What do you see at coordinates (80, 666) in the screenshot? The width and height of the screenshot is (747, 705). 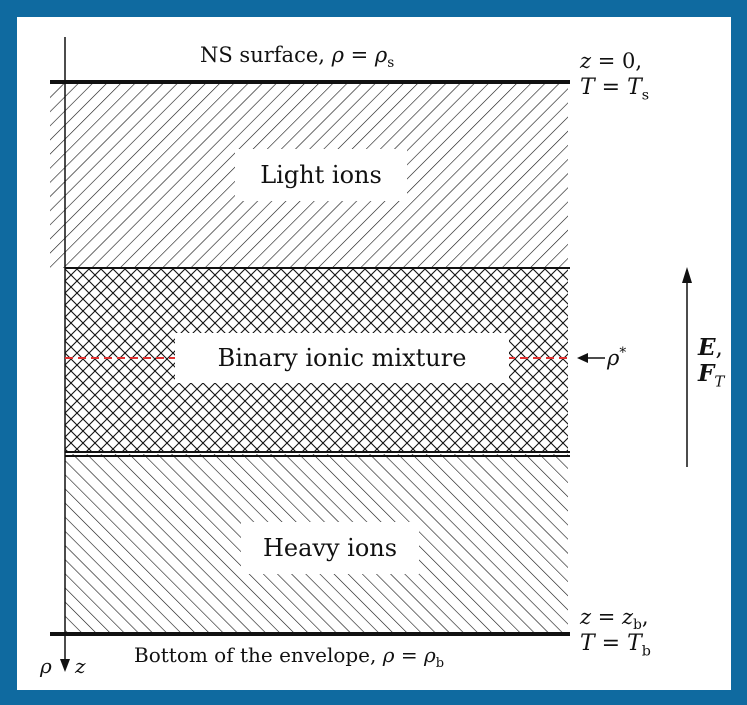 I see `axis-z-label: z` at bounding box center [80, 666].